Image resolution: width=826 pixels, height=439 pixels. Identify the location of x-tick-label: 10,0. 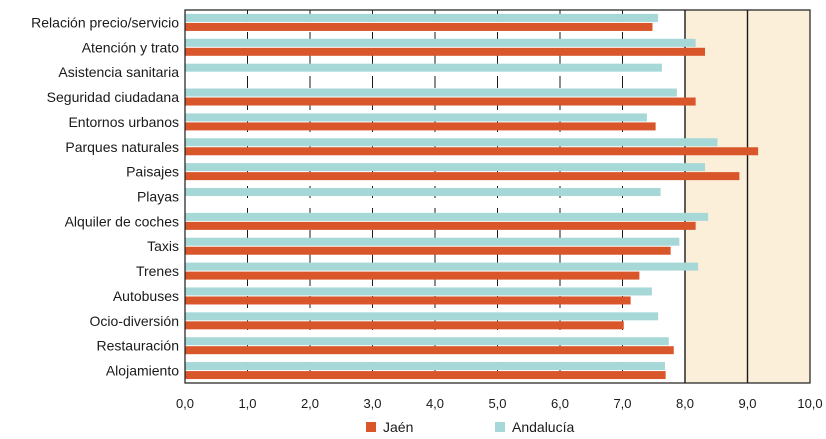
(809, 403).